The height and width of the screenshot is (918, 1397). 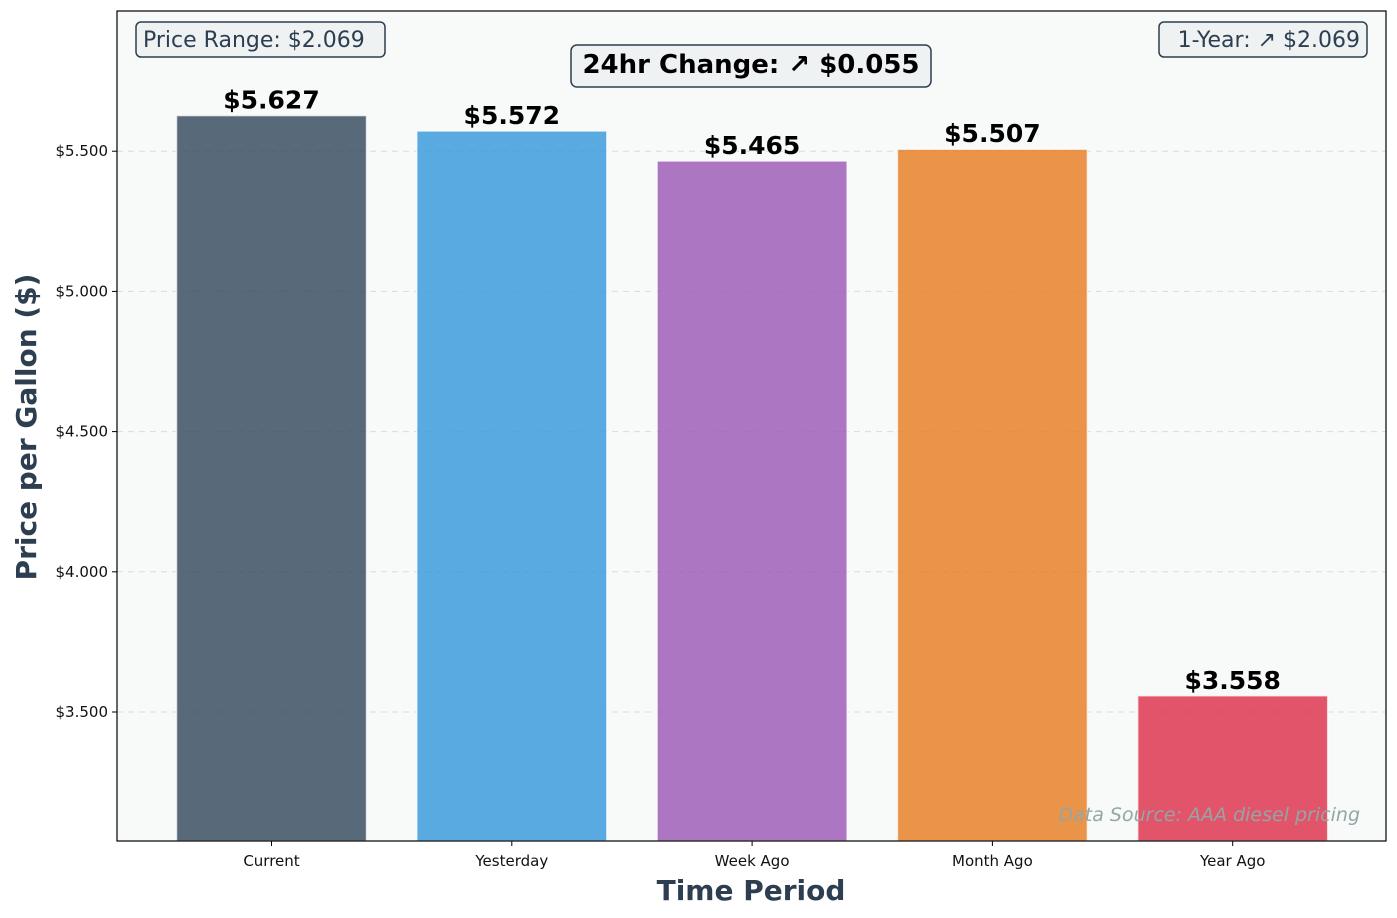 What do you see at coordinates (82, 572) in the screenshot?
I see `y-tick-label: $4.000` at bounding box center [82, 572].